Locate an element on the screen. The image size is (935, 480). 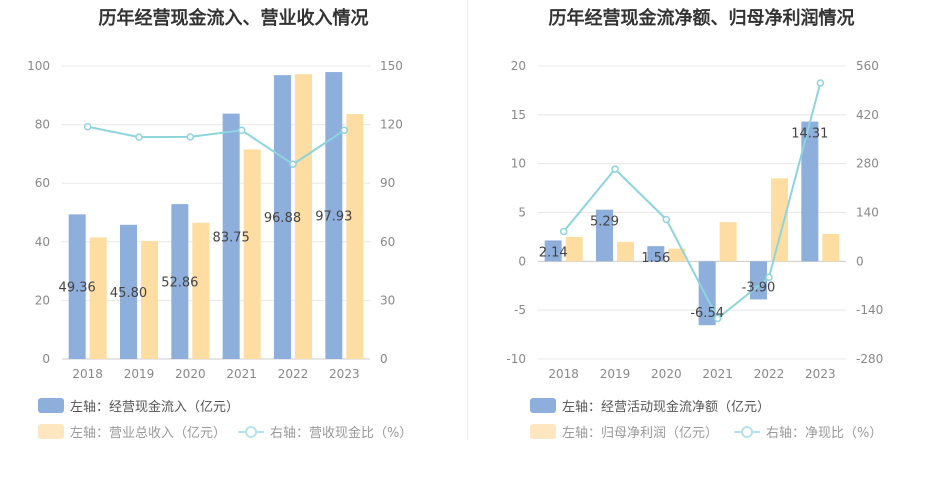
panel-divider is located at coordinates (467, 220).